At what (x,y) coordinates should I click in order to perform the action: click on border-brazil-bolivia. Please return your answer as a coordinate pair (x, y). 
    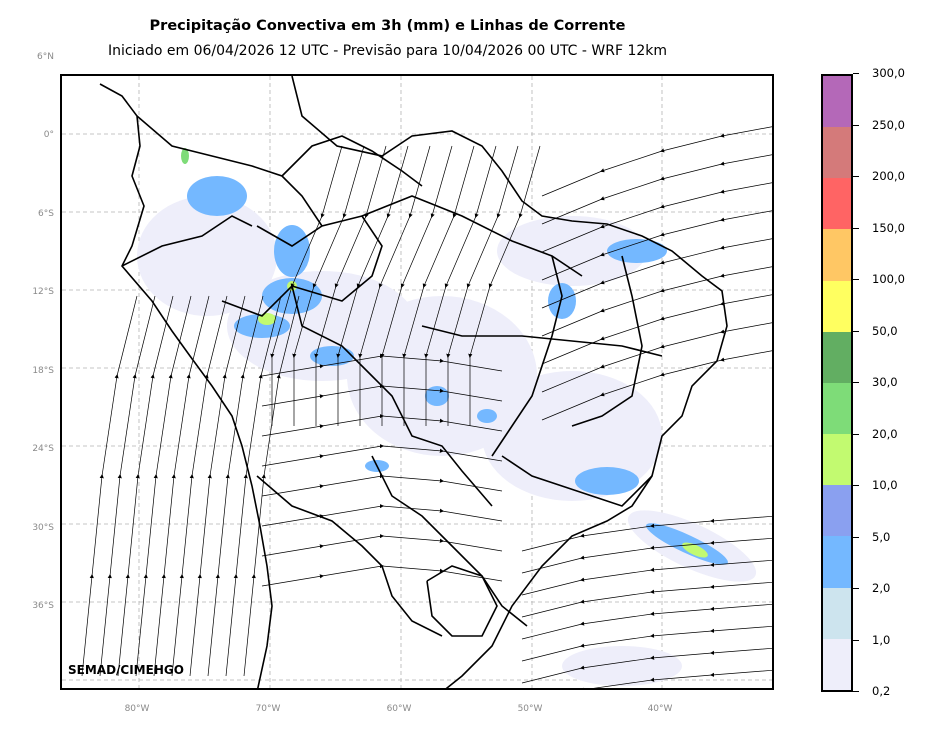
    Looking at the image, I should click on (392, 396).